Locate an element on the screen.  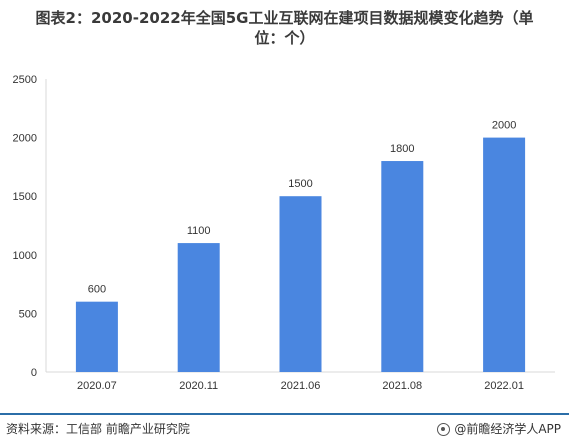
app-logo-icon is located at coordinates (444, 429).